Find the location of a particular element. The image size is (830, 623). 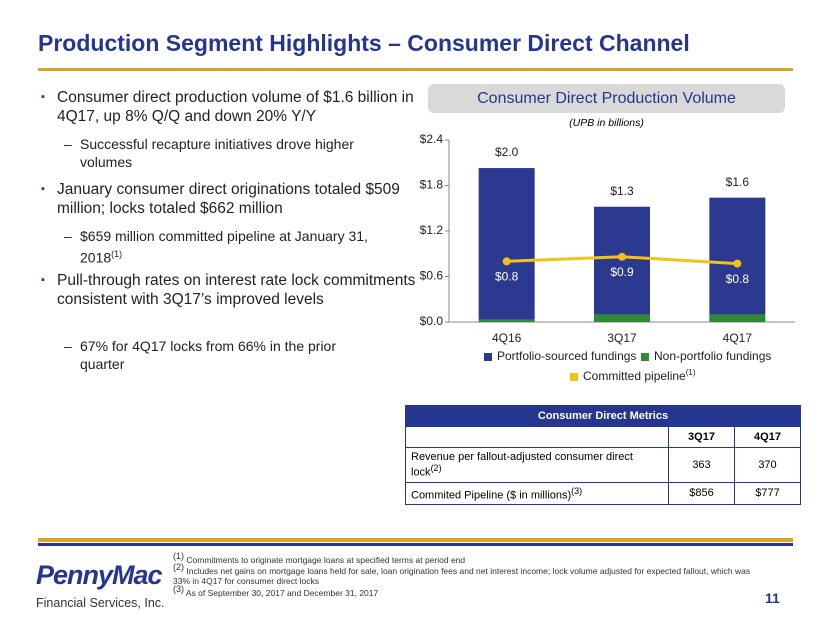

mark: (1) is located at coordinates (178, 556).